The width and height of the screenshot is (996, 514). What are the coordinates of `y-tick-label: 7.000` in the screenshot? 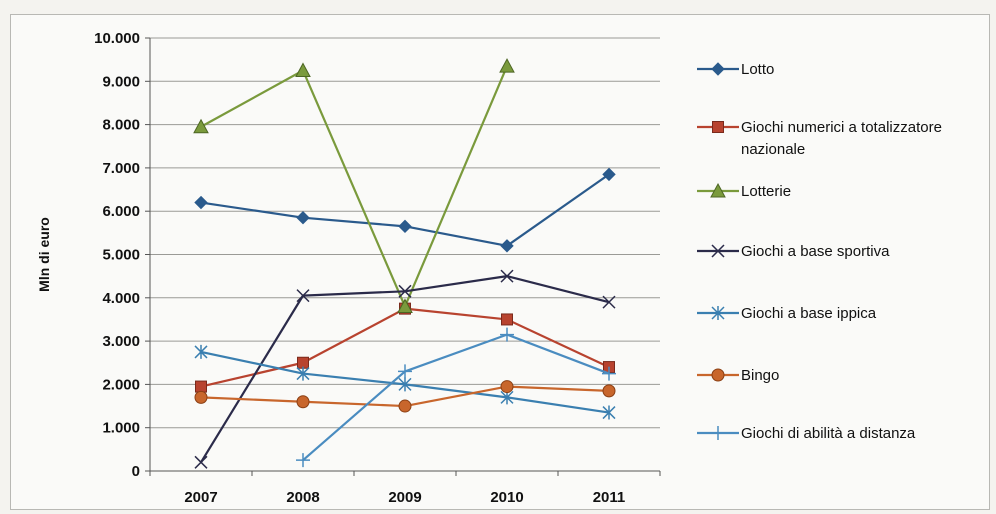 It's located at (121, 168).